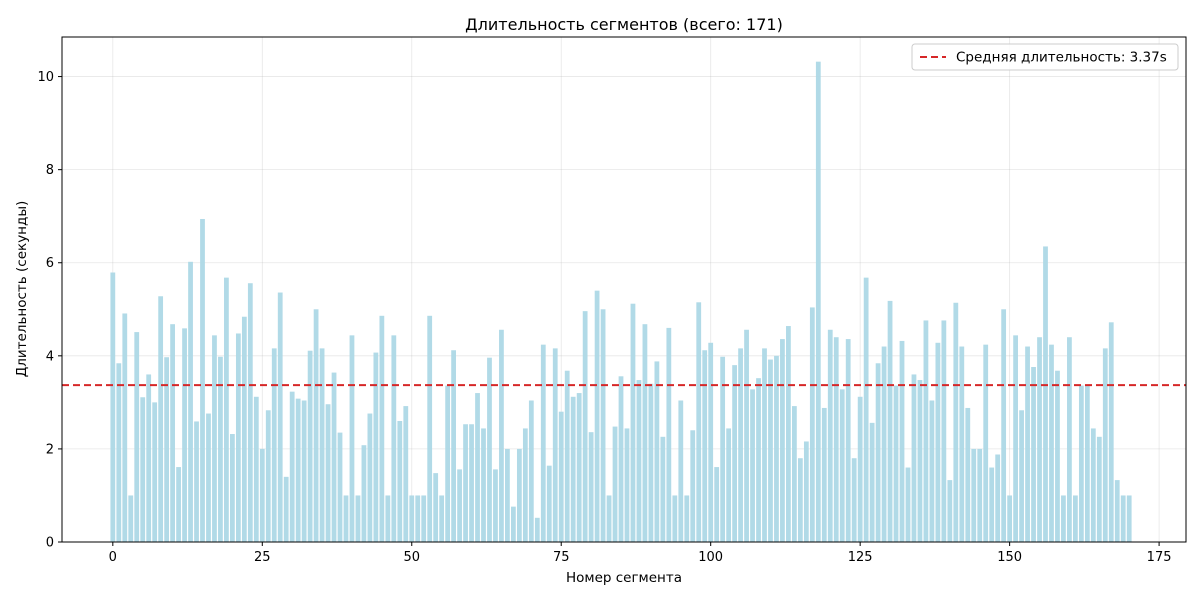 This screenshot has height=600, width=1200. I want to click on legend: Средняя длительность: 3.37s, so click(1045, 57).